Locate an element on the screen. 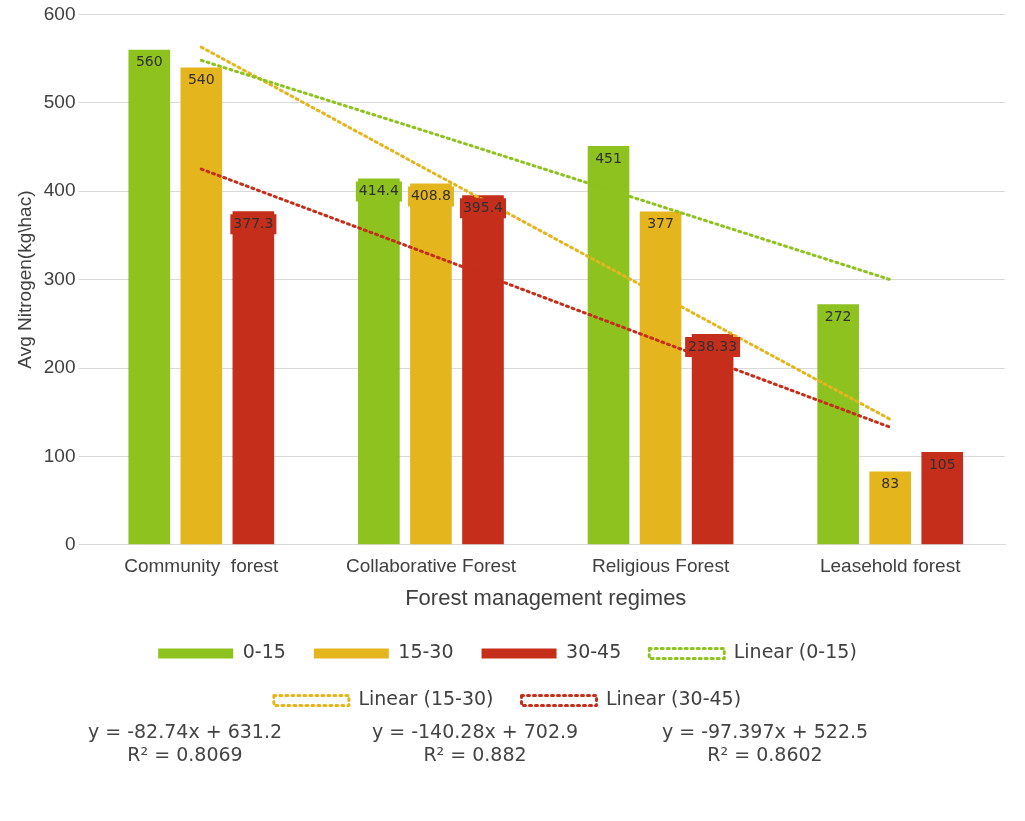 This screenshot has height=821, width=1025. y-tick-label: 0 is located at coordinates (70, 544).